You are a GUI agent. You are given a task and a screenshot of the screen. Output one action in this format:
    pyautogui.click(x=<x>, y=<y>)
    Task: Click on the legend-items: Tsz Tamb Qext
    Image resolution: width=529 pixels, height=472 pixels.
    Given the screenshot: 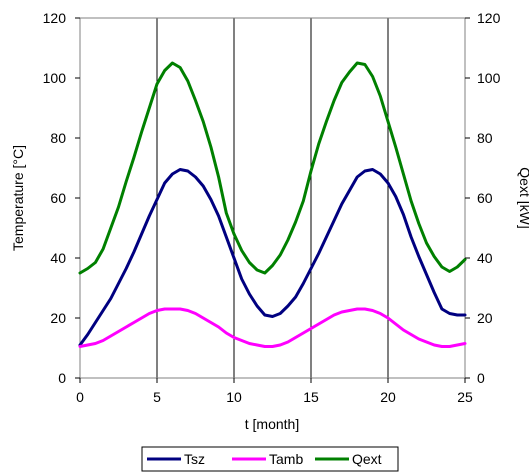 What is the action you would take?
    pyautogui.click(x=264, y=459)
    